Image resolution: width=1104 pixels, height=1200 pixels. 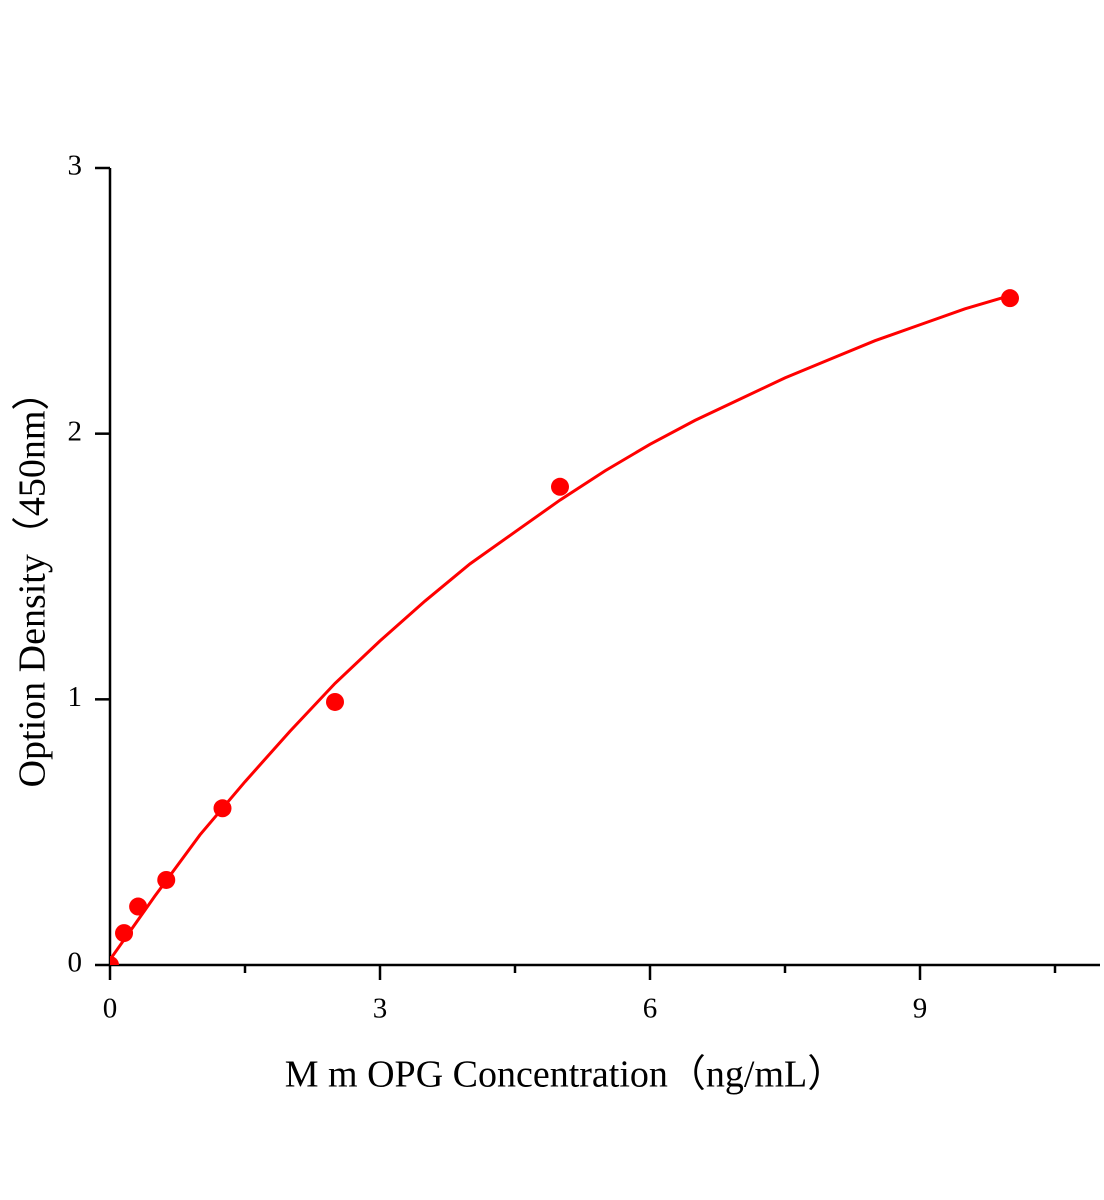 I want to click on x-axis-title: M m OPG Concentration（ng/mL）, so click(x=565, y=1075).